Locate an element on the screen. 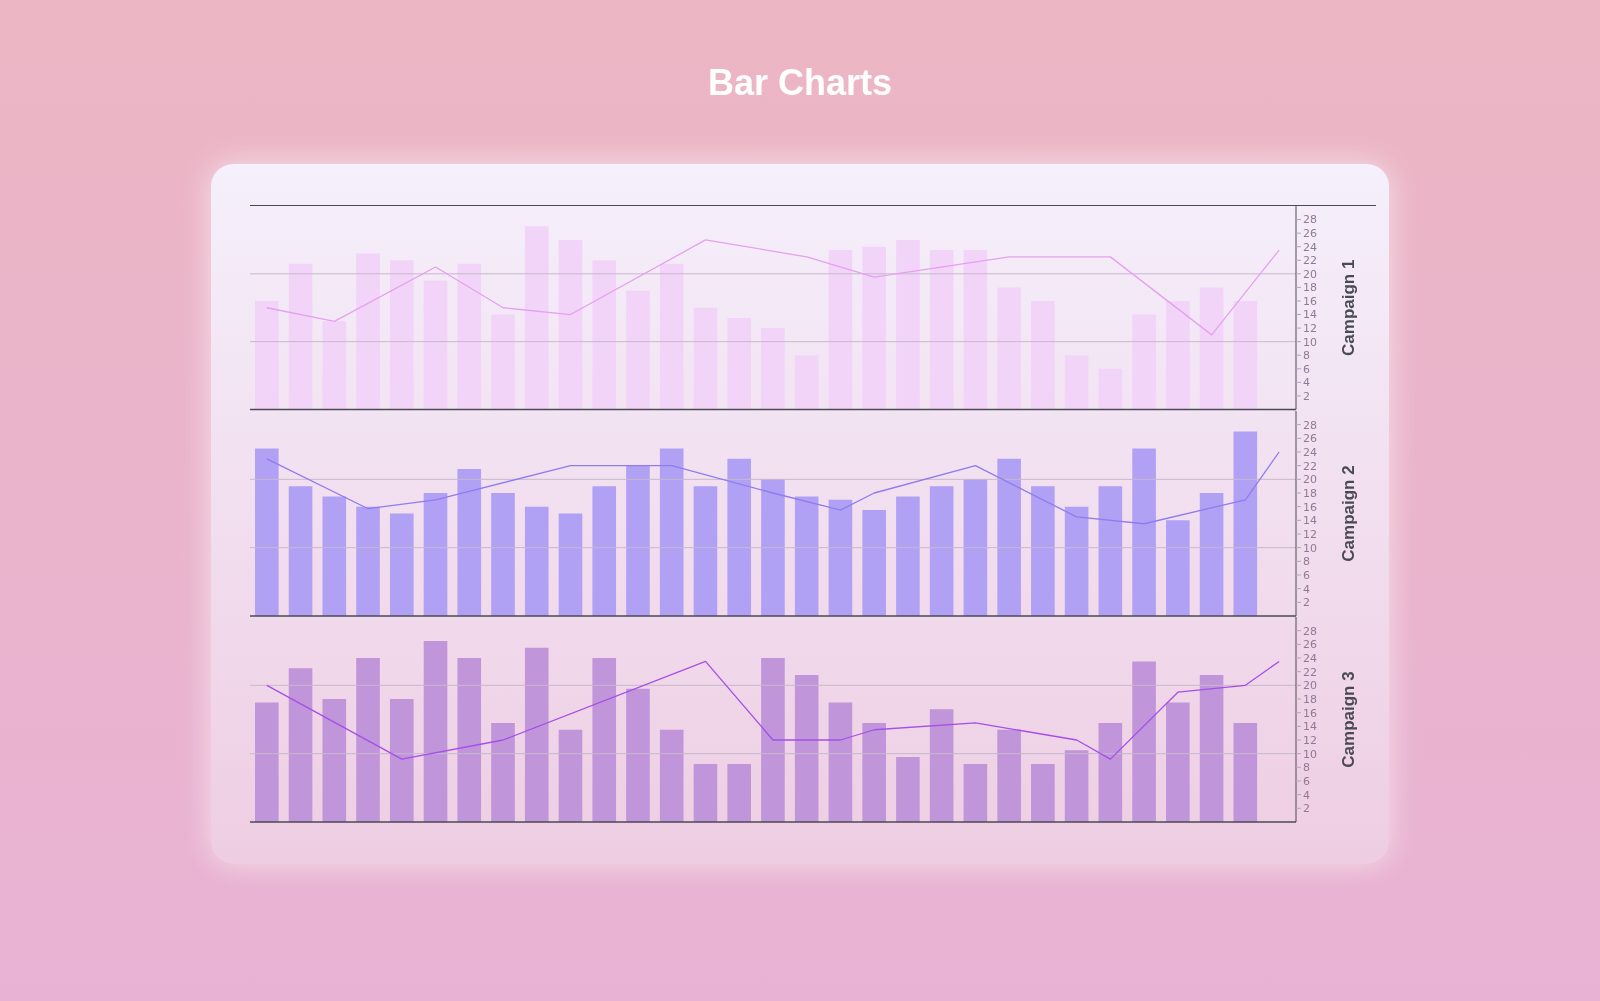 Image resolution: width=1600 pixels, height=1001 pixels. chart-title: Bar Charts is located at coordinates (800, 83).